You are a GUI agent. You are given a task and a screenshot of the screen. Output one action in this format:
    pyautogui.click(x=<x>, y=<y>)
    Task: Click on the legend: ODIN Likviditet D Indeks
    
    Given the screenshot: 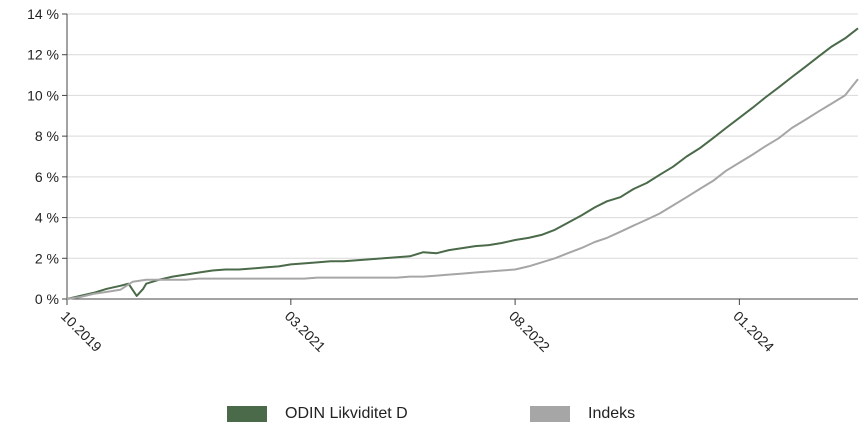 What is the action you would take?
    pyautogui.click(x=432, y=416)
    